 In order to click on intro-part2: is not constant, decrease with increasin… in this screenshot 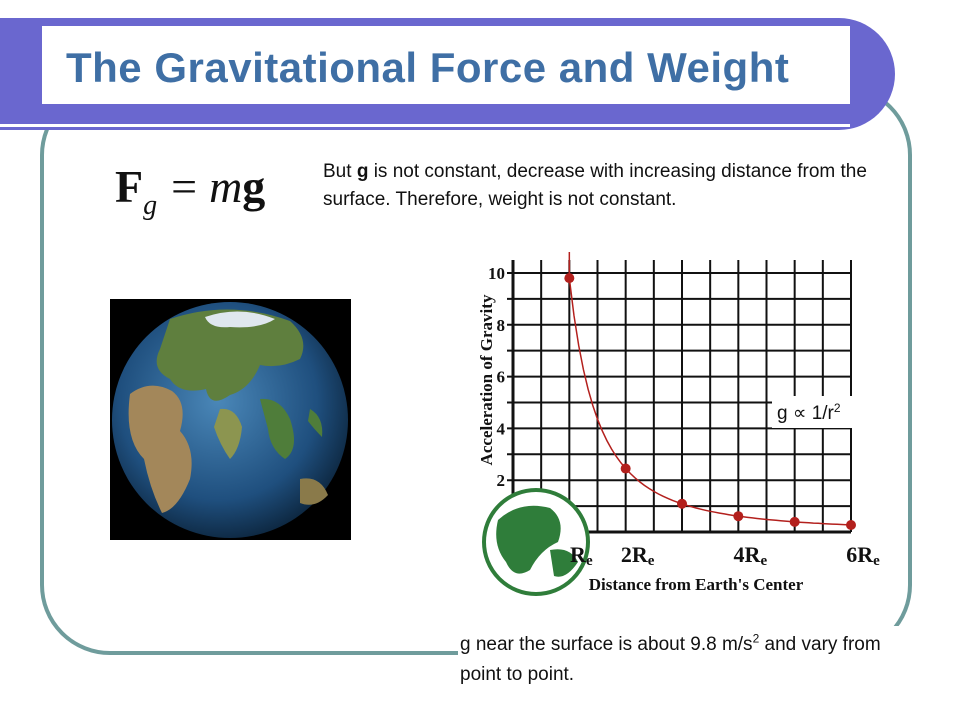, I will do `click(595, 185)`.